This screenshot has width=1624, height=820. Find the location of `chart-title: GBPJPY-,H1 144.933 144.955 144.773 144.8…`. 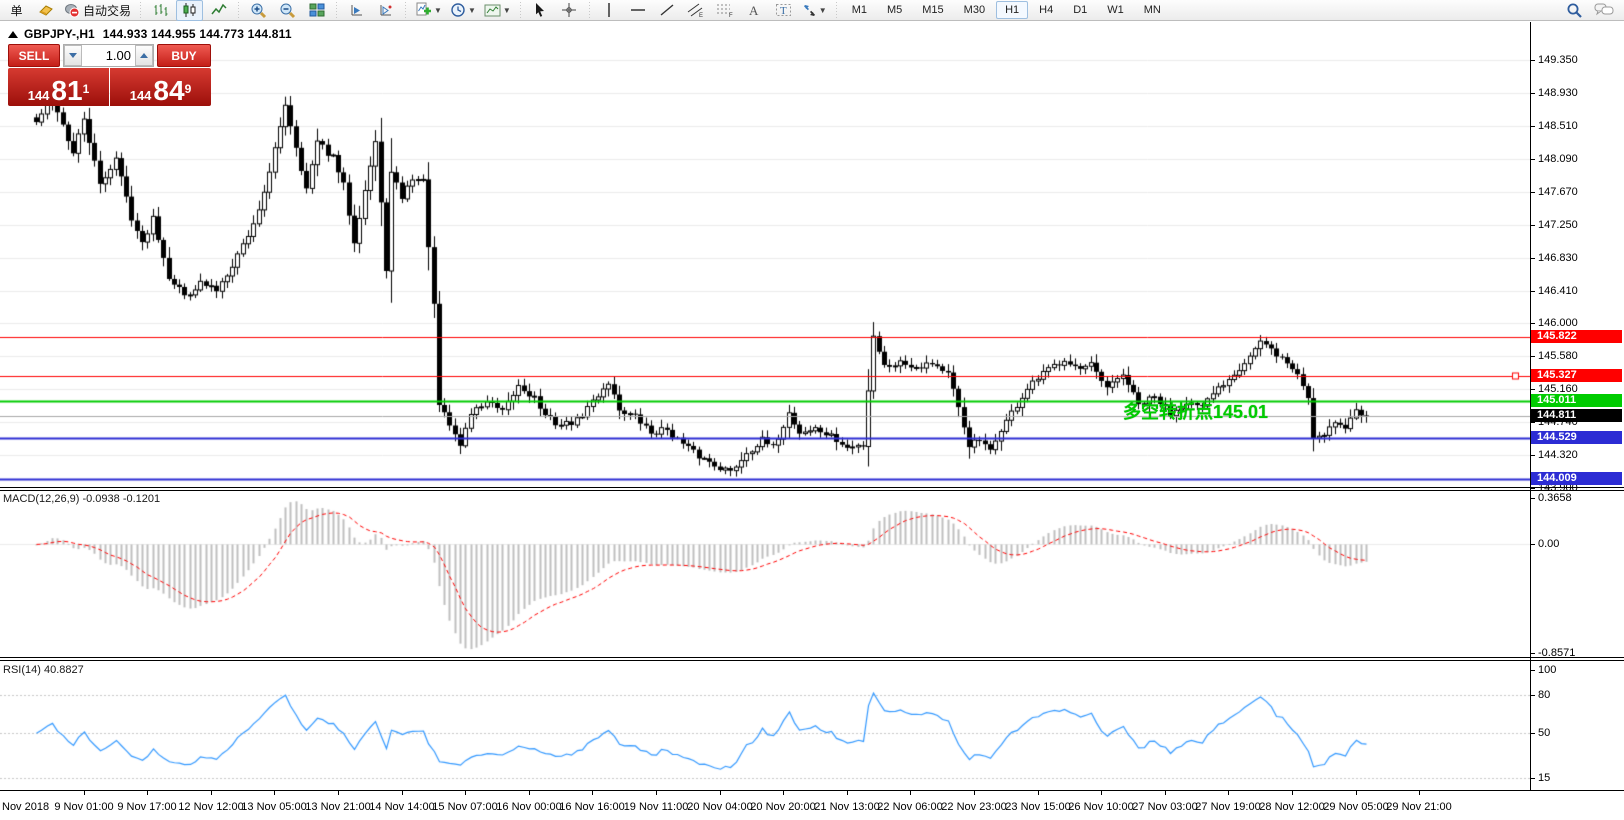

chart-title: GBPJPY-,H1 144.933 144.955 144.773 144.8… is located at coordinates (150, 34).